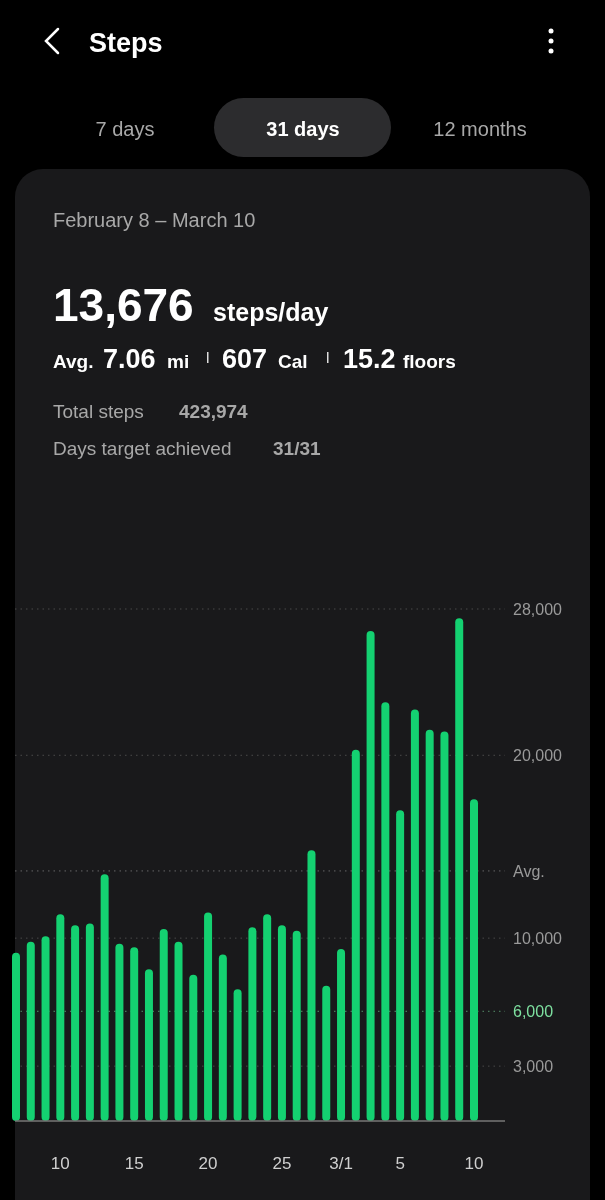  I want to click on x-tick-label: 20, so click(208, 1163).